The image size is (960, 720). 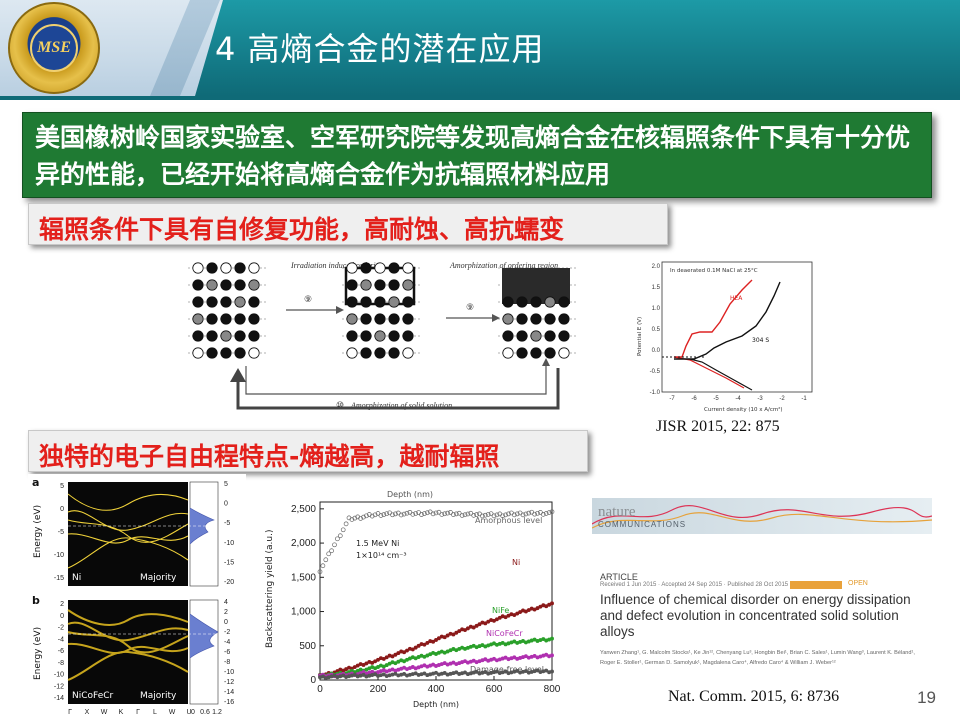 I want to click on rbs-y-tick: 0, so click(x=313, y=680).